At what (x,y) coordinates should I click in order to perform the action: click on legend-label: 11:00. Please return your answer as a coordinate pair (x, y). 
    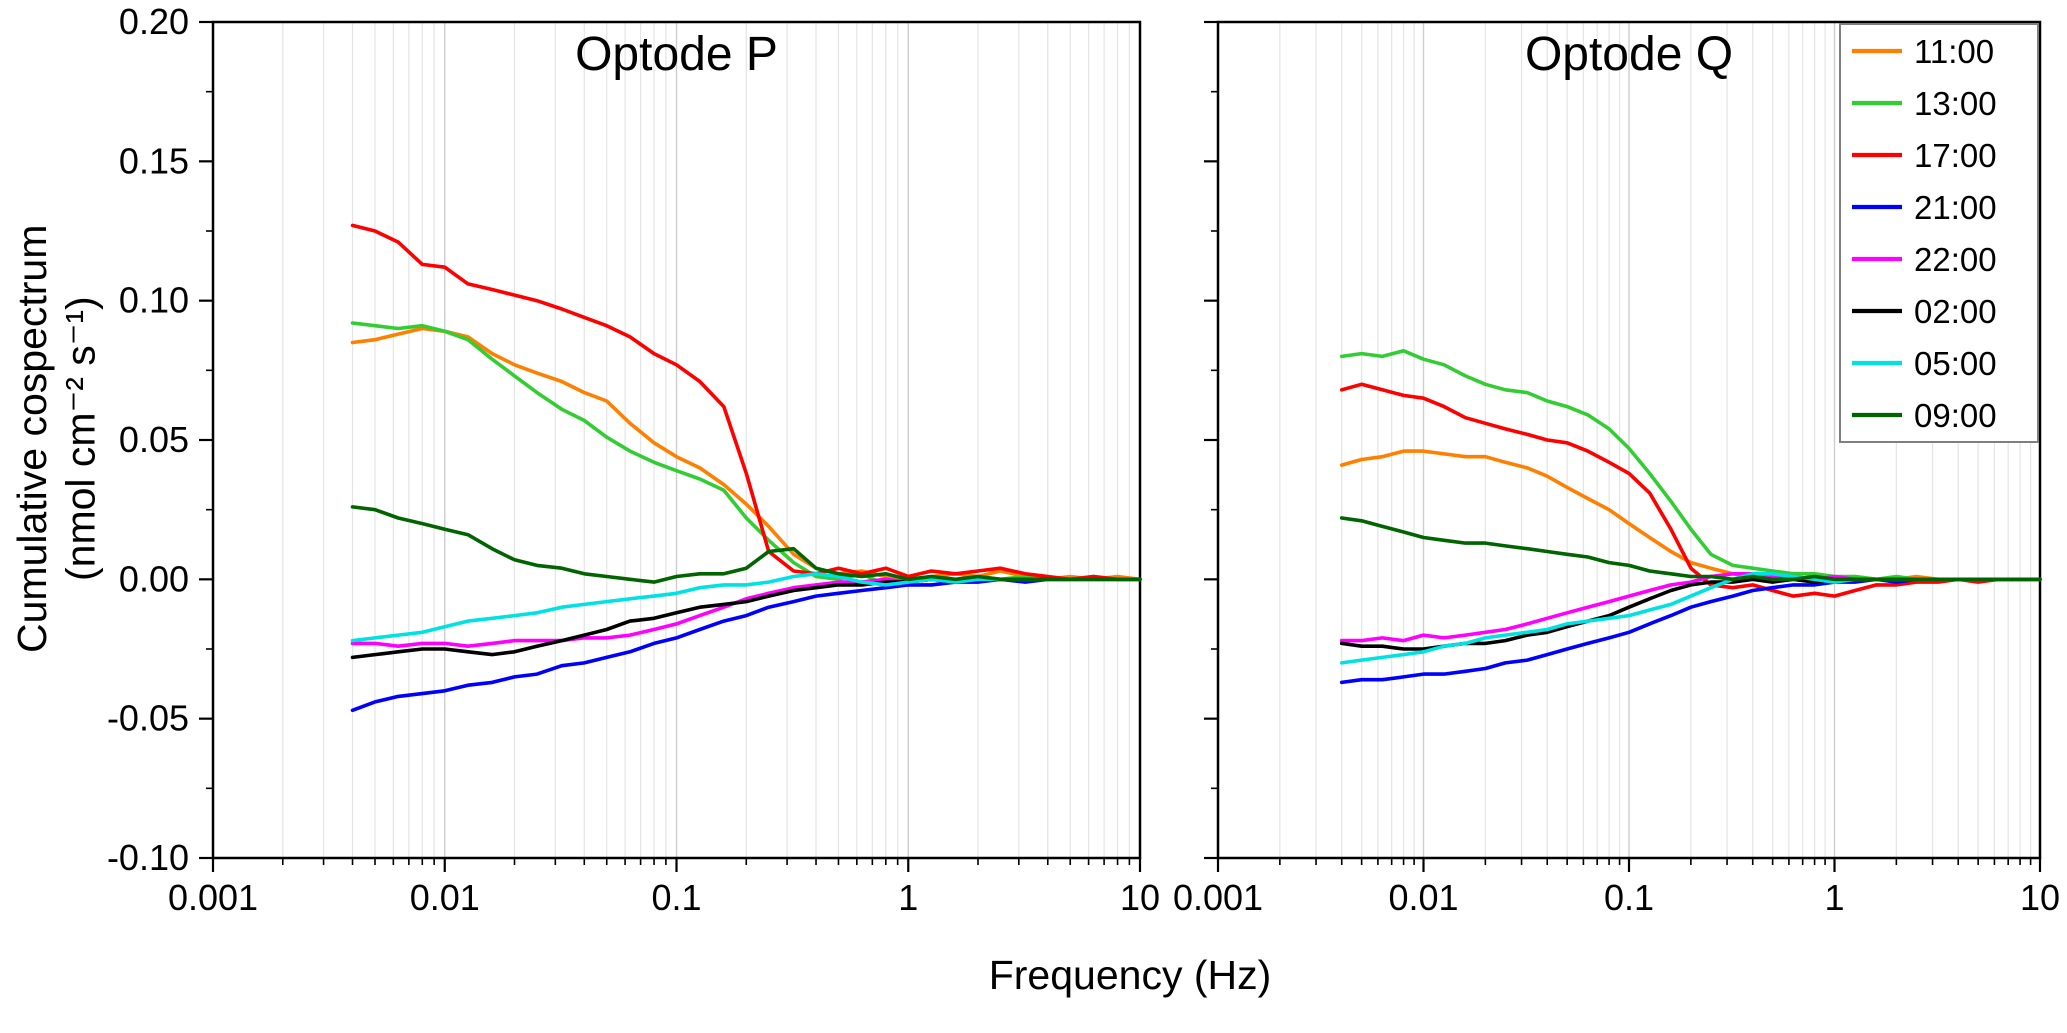
    Looking at the image, I should click on (1954, 51).